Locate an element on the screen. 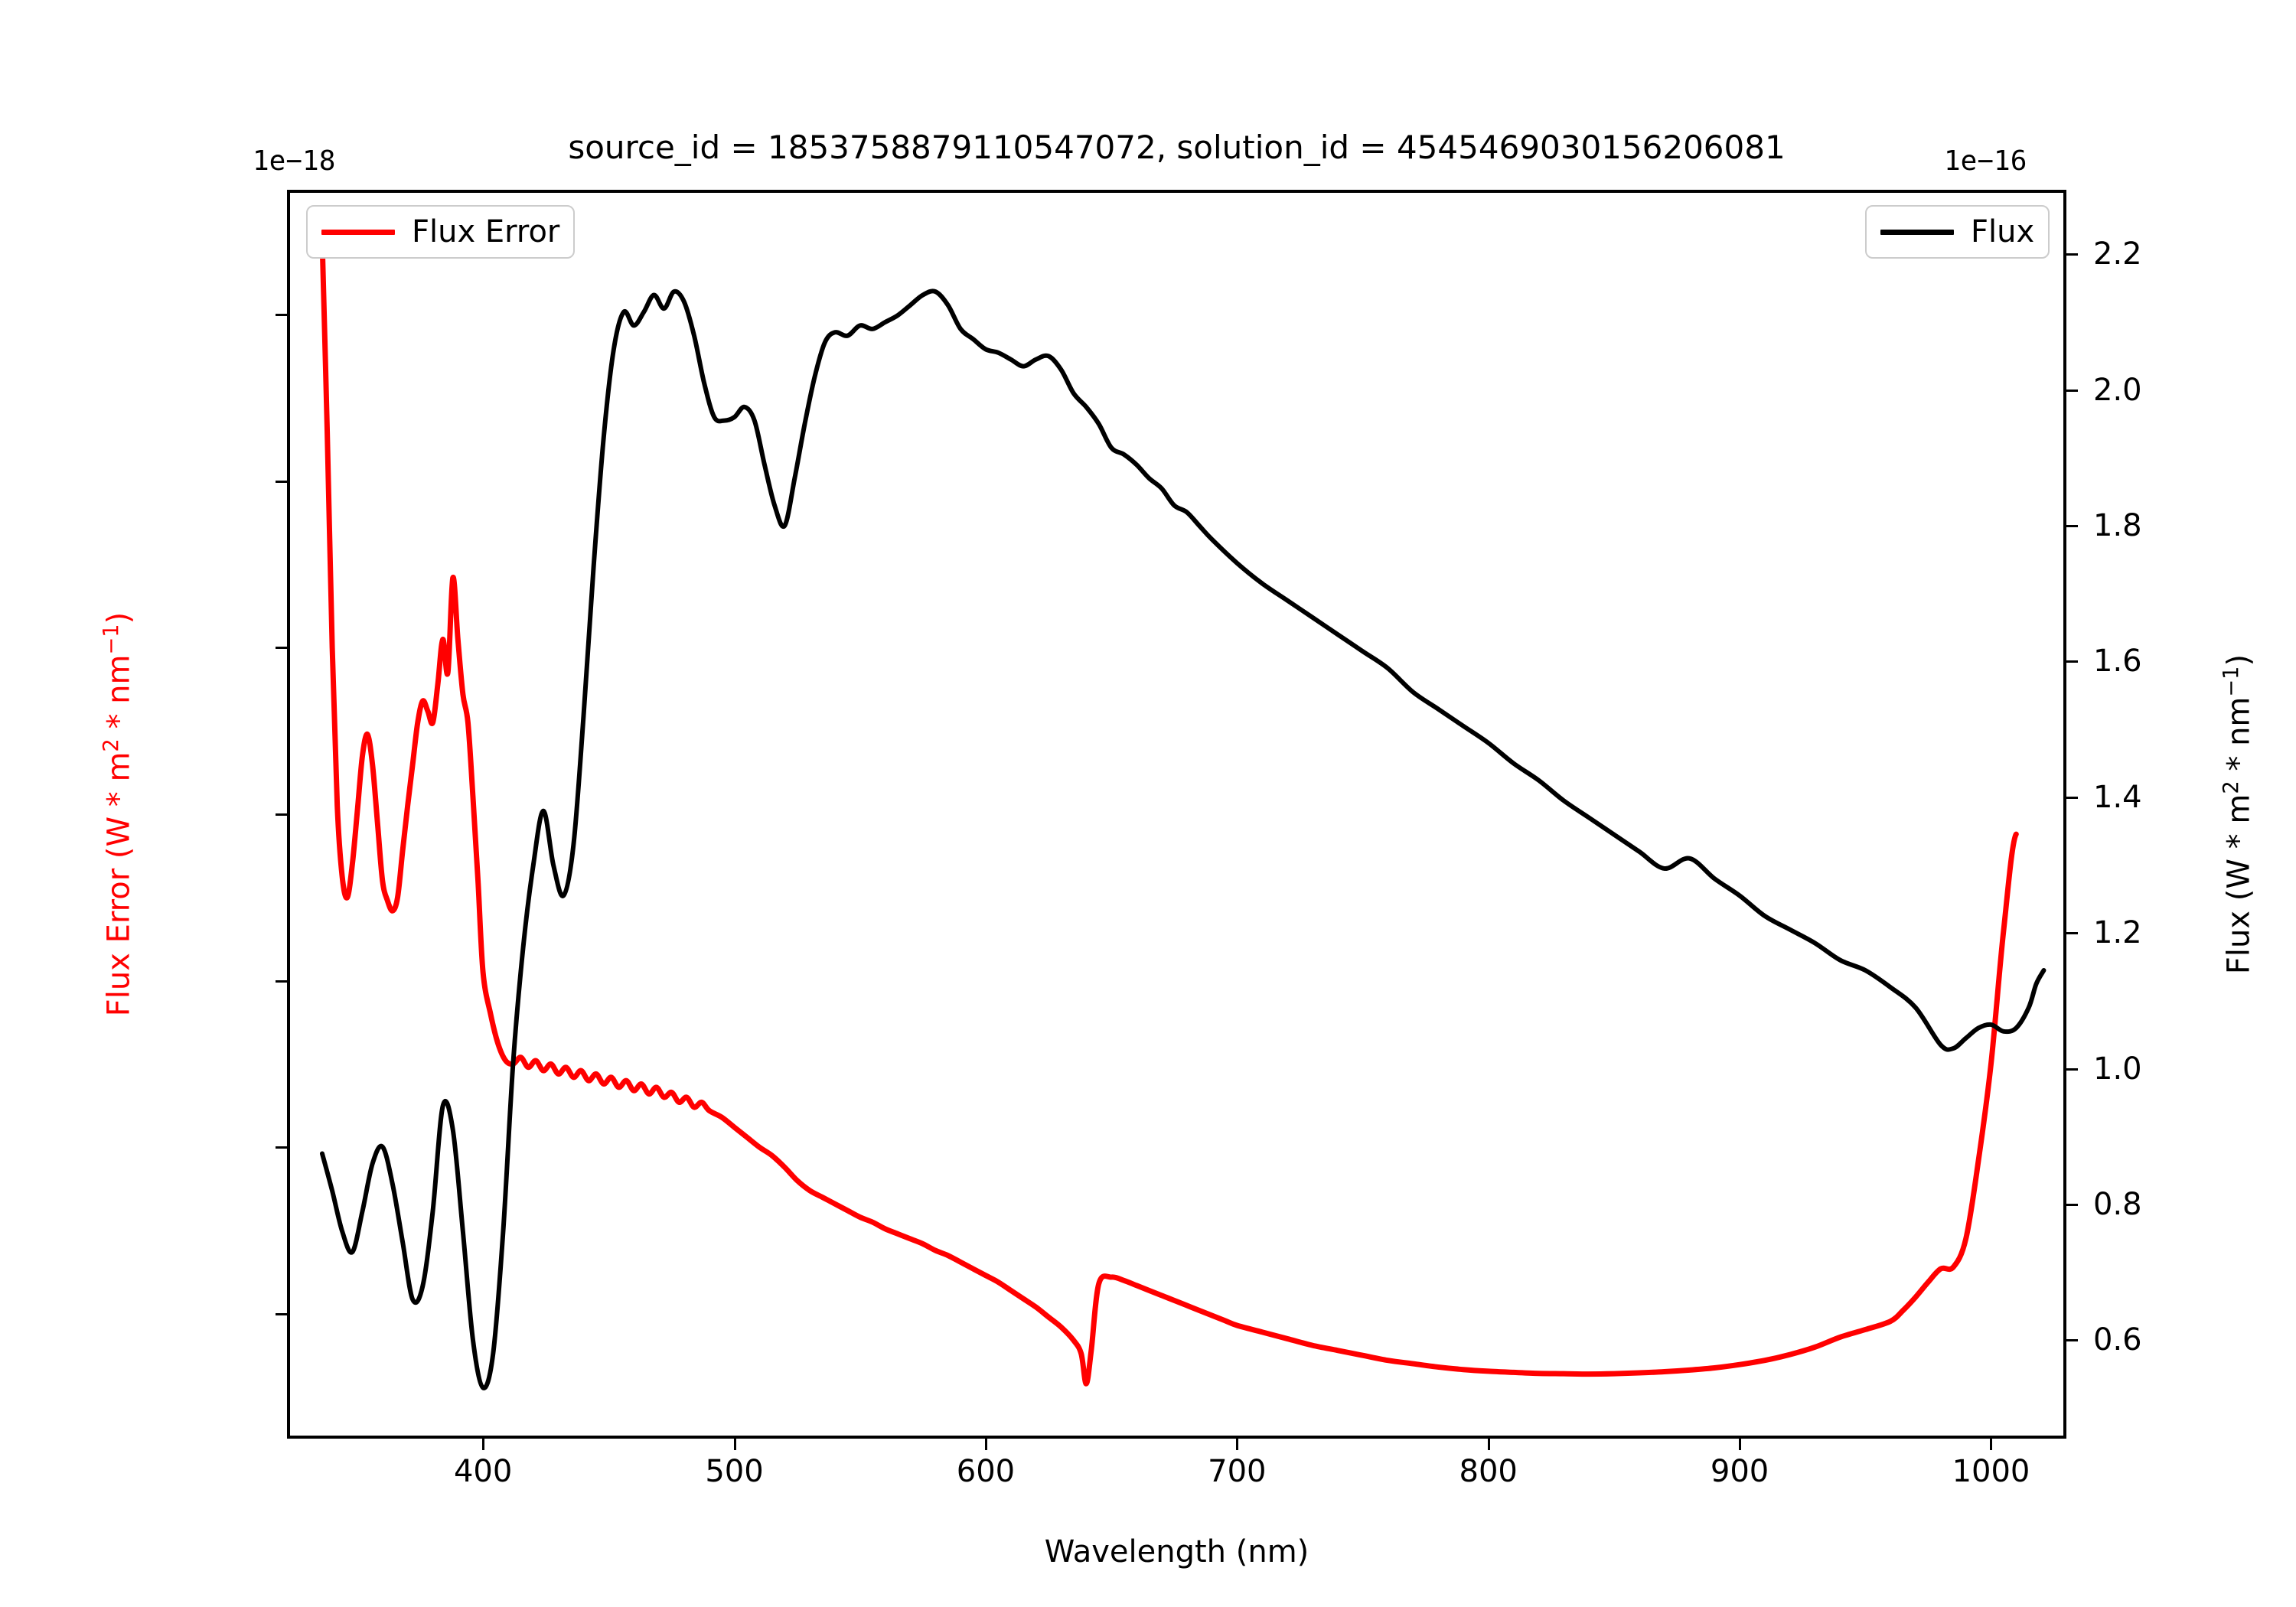 The image size is (2296, 1607). x-tick-label: 400 is located at coordinates (483, 1471).